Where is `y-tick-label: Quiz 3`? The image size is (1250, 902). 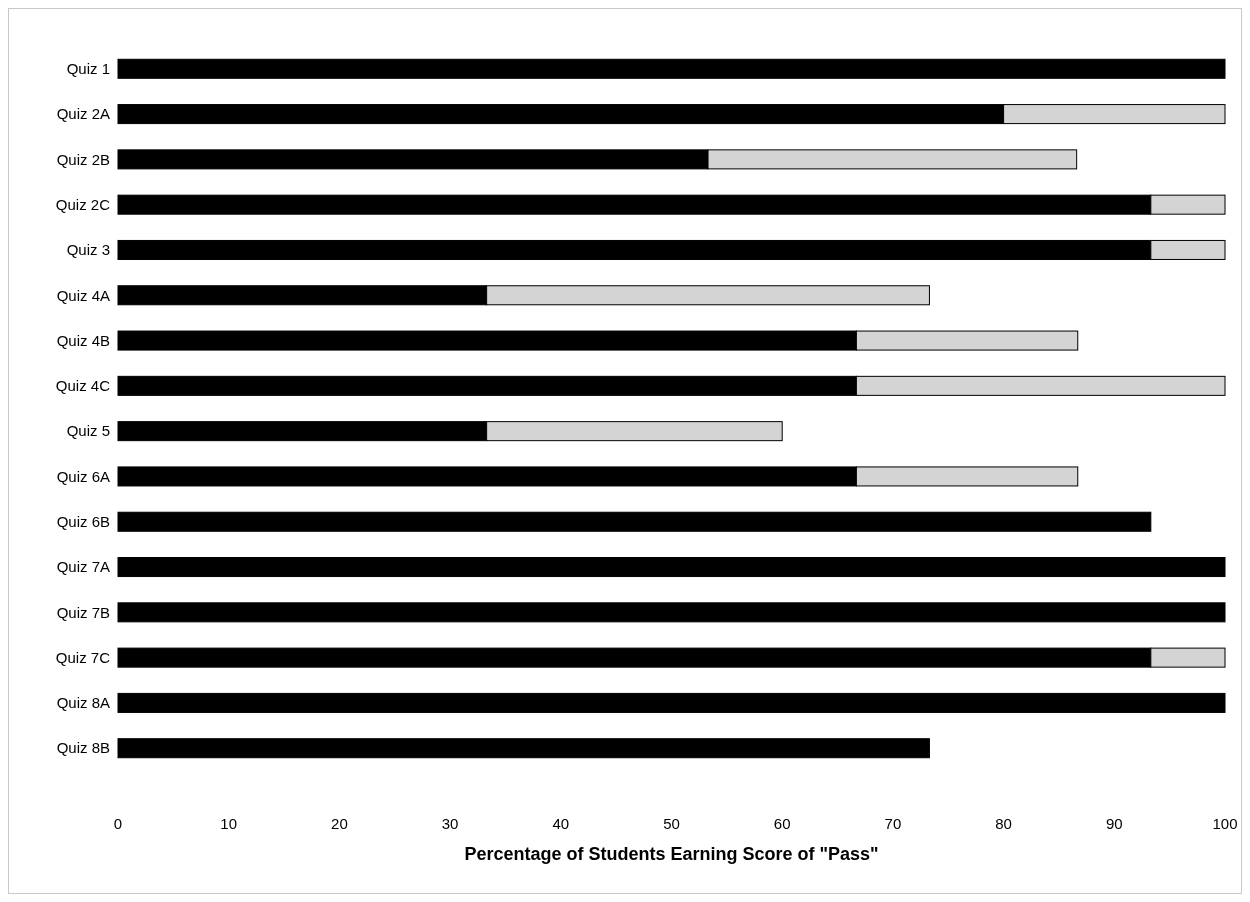 y-tick-label: Quiz 3 is located at coordinates (88, 250).